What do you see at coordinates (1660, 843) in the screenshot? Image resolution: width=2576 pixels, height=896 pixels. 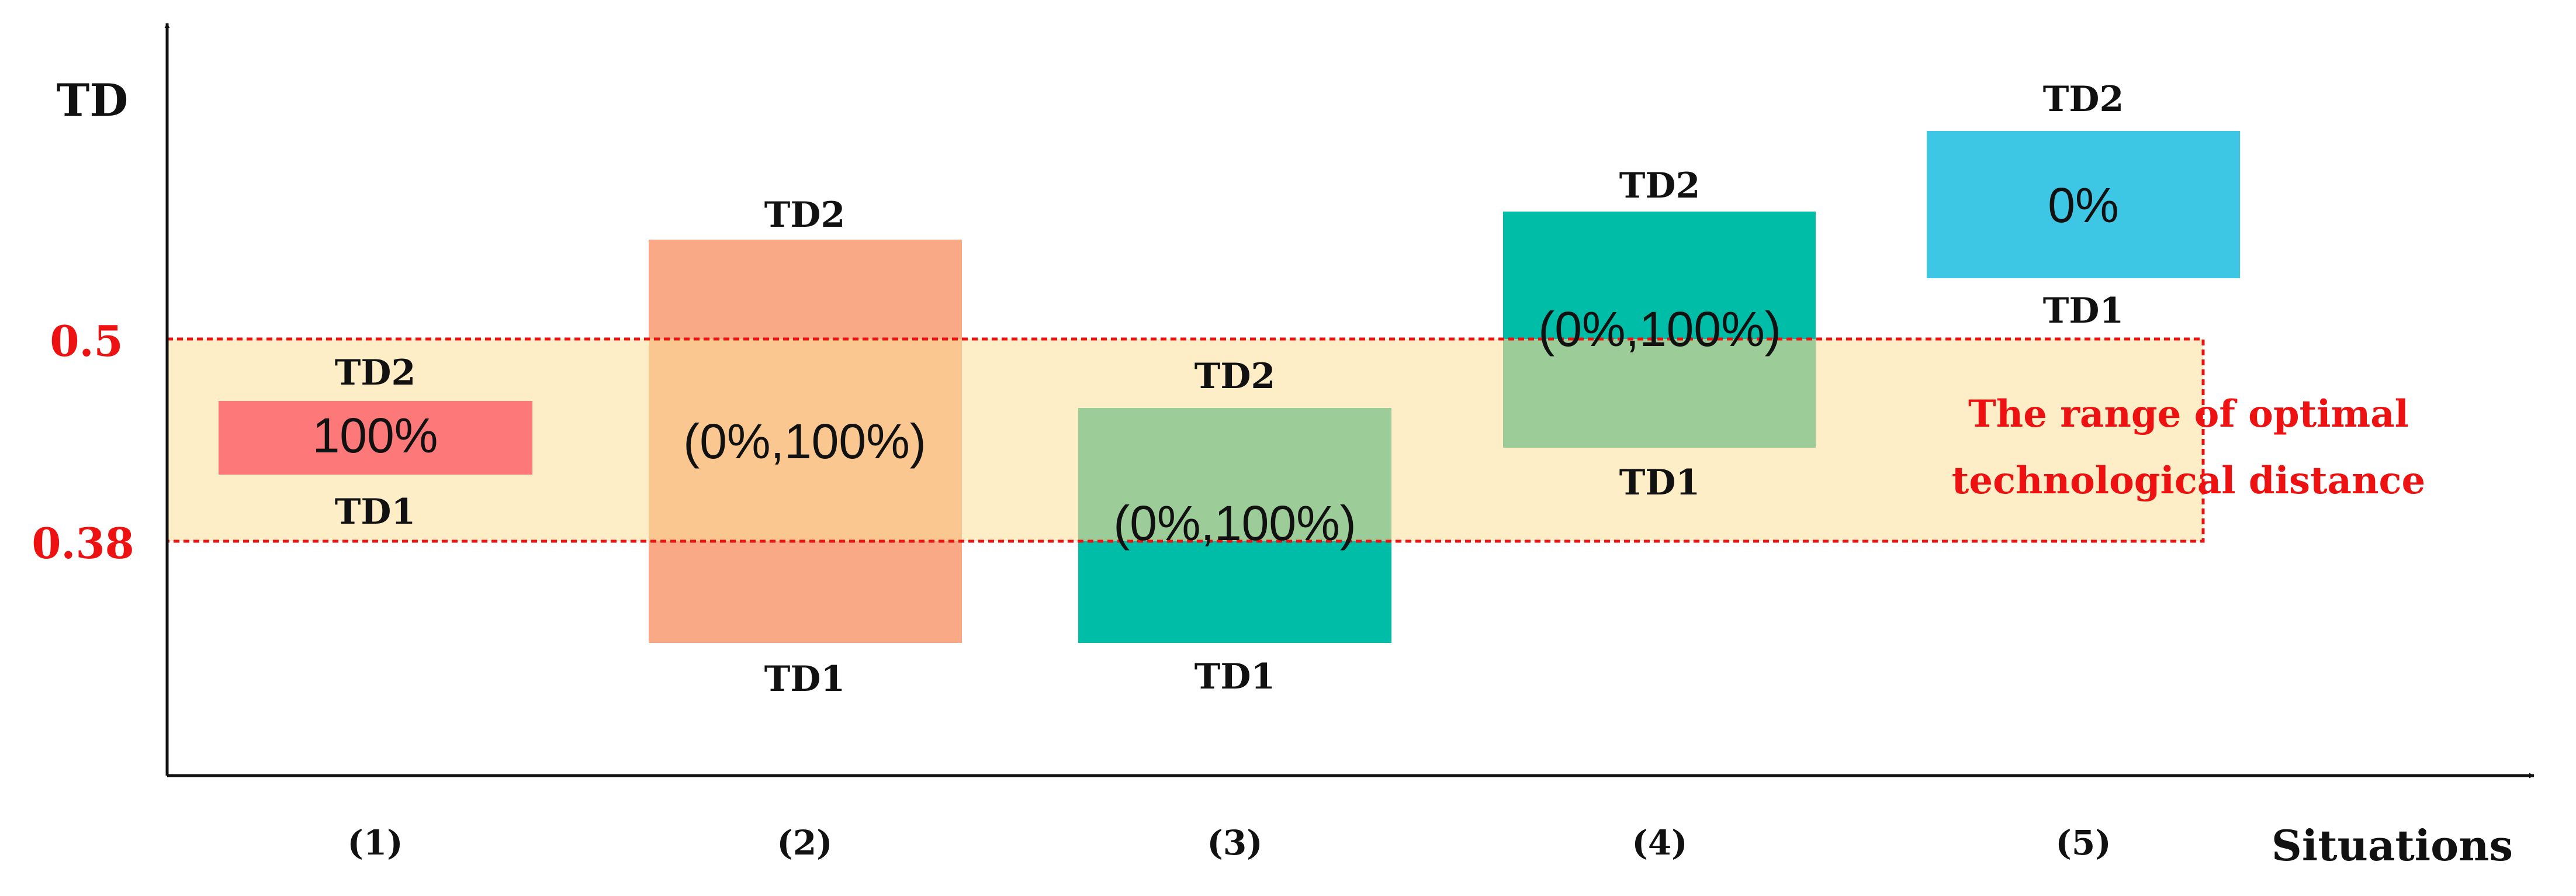 I see `situation-4-id: (4)` at bounding box center [1660, 843].